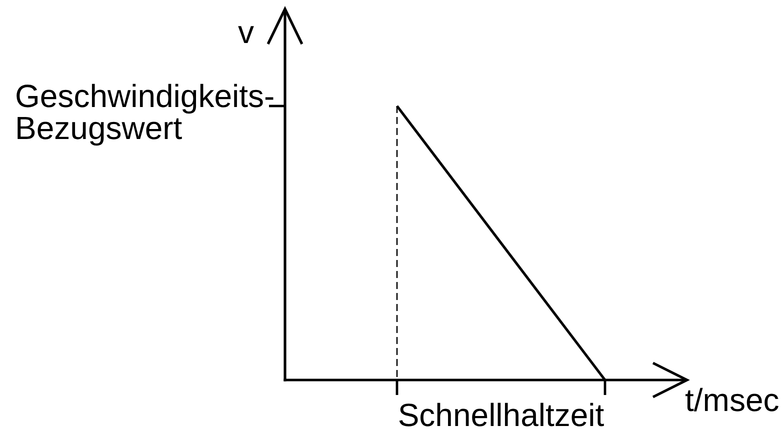 The image size is (781, 431). Describe the element at coordinates (732, 400) in the screenshot. I see `x-axis-title: t/msec` at that location.